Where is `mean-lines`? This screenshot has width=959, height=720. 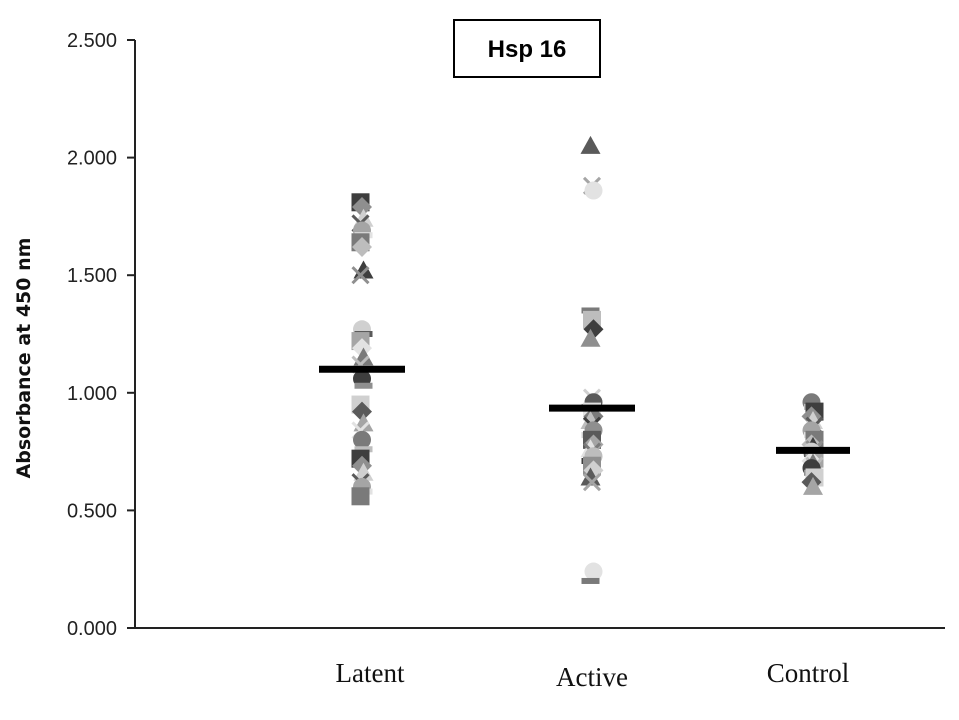 mean-lines is located at coordinates (584, 409).